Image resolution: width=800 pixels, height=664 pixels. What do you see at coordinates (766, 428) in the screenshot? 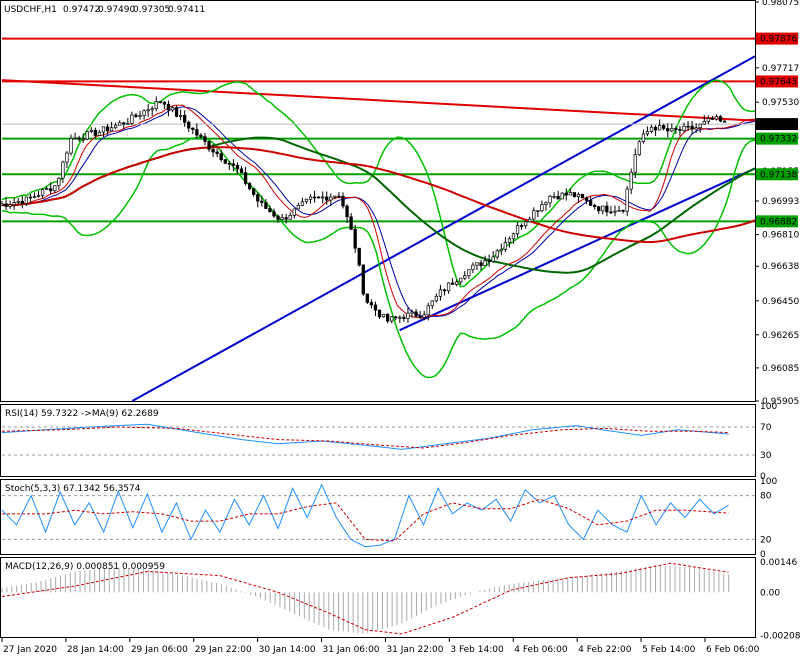
I see `rsi-tick-label: 70` at bounding box center [766, 428].